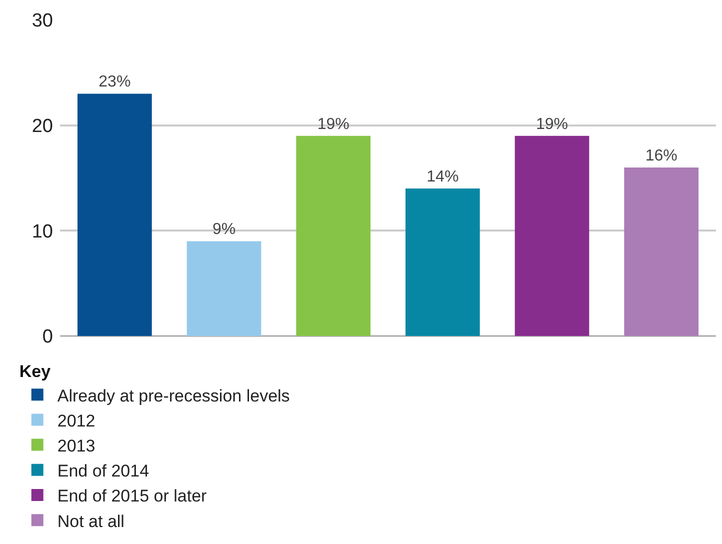 This screenshot has height=544, width=722. What do you see at coordinates (442, 177) in the screenshot?
I see `data-label: 14%` at bounding box center [442, 177].